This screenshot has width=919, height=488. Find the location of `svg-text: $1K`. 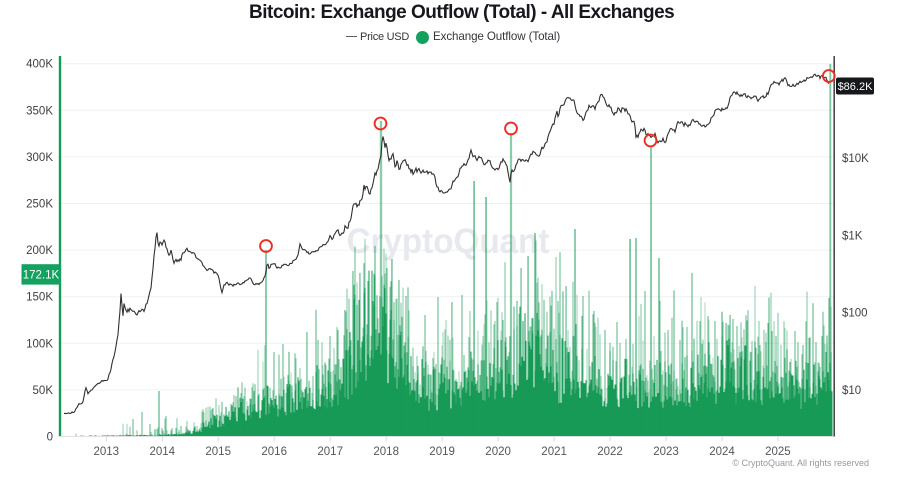

svg-text: $1K is located at coordinates (852, 236).